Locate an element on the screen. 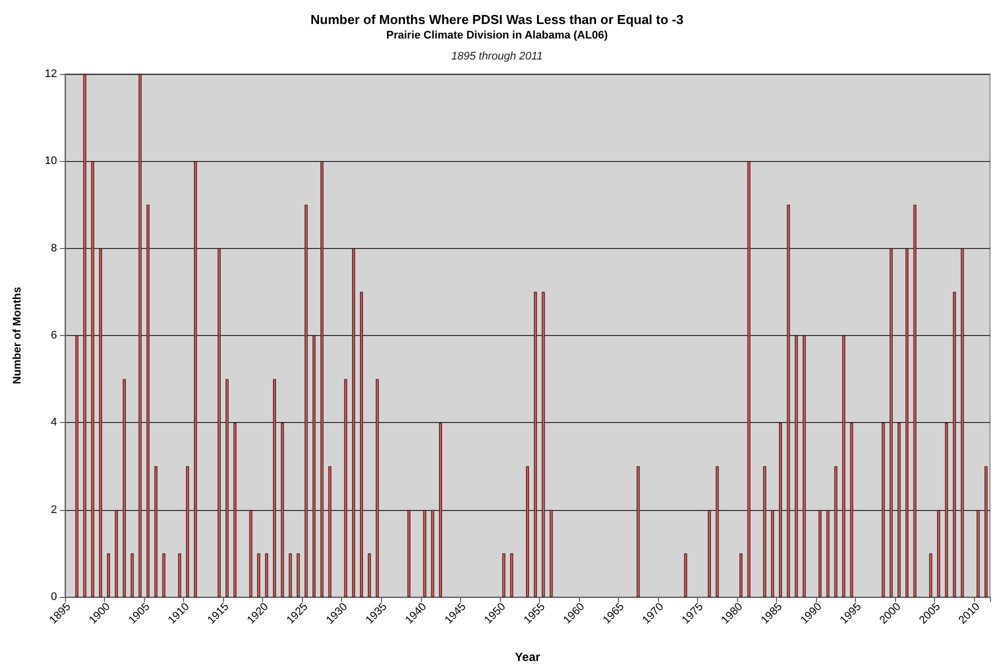 Image resolution: width=994 pixels, height=669 pixels. x-axis-title: Year is located at coordinates (527, 657).